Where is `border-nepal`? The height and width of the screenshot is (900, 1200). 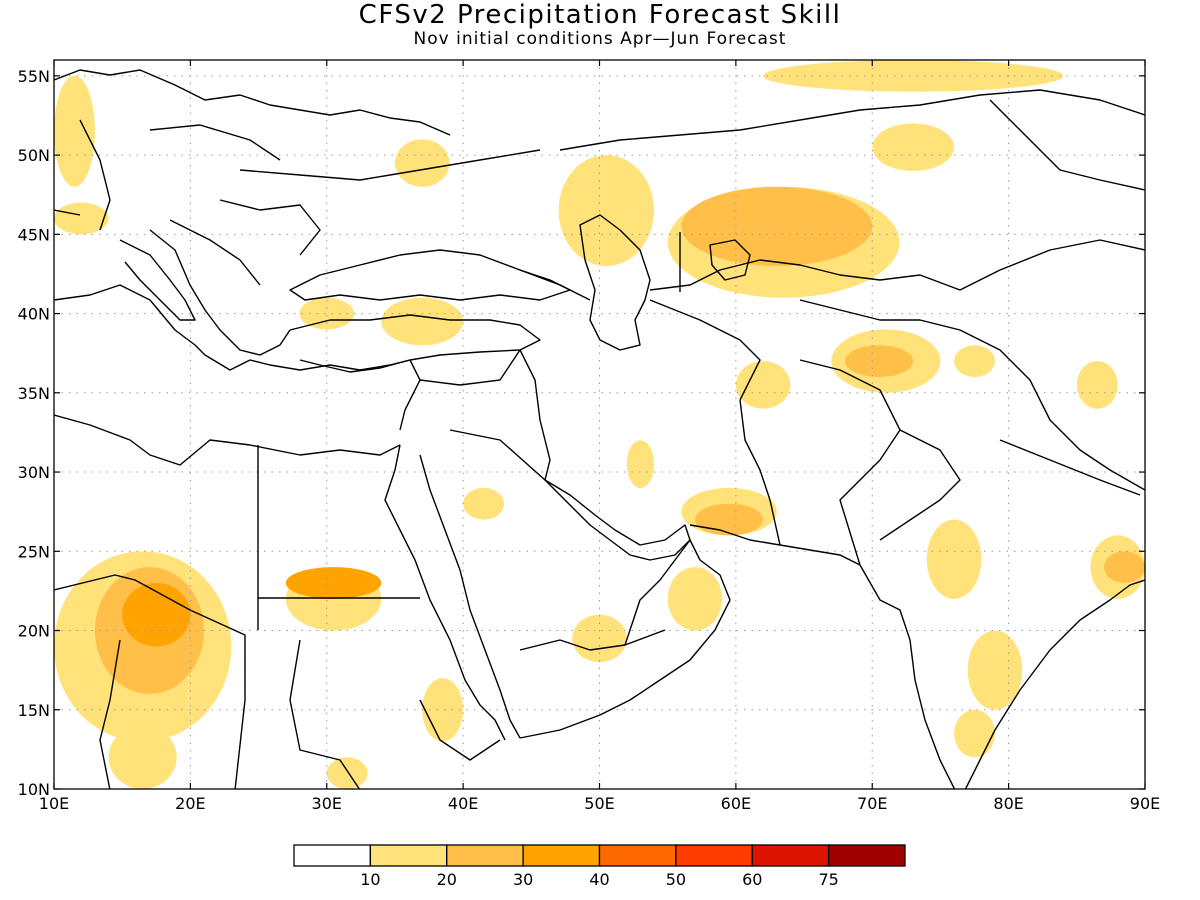
border-nepal is located at coordinates (1070, 467).